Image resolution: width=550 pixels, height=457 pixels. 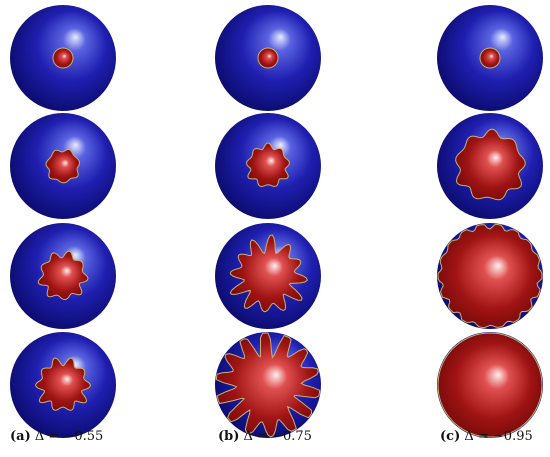 What do you see at coordinates (228, 436) in the screenshot?
I see `panel-label: (b)` at bounding box center [228, 436].